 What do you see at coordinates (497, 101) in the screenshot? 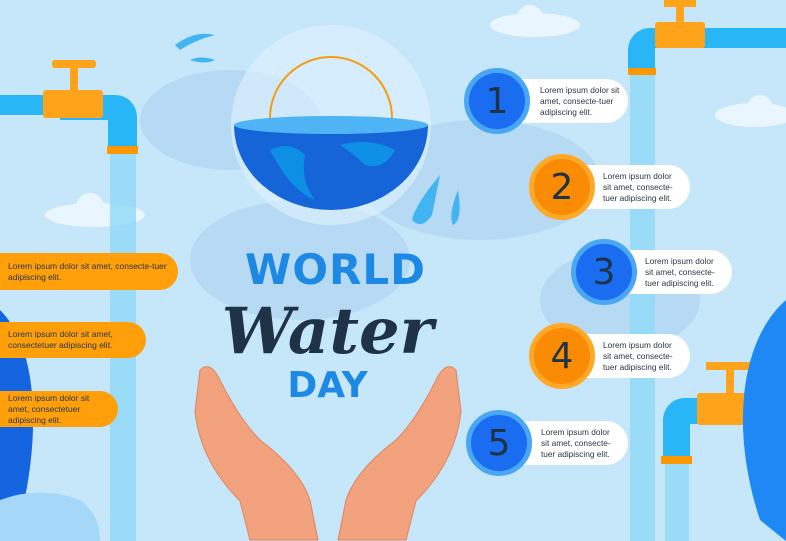
I see `step-number: 1` at bounding box center [497, 101].